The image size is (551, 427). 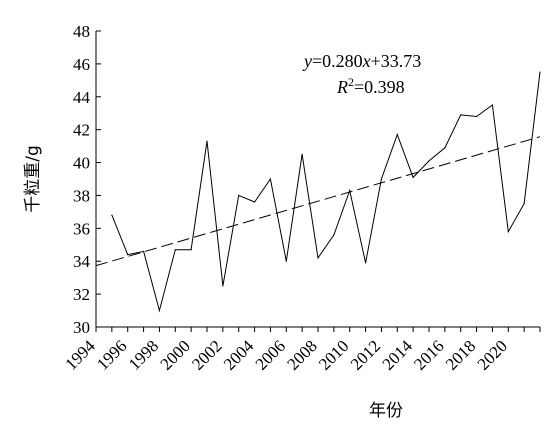 What do you see at coordinates (81, 163) in the screenshot?
I see `y-tick-label: 40` at bounding box center [81, 163].